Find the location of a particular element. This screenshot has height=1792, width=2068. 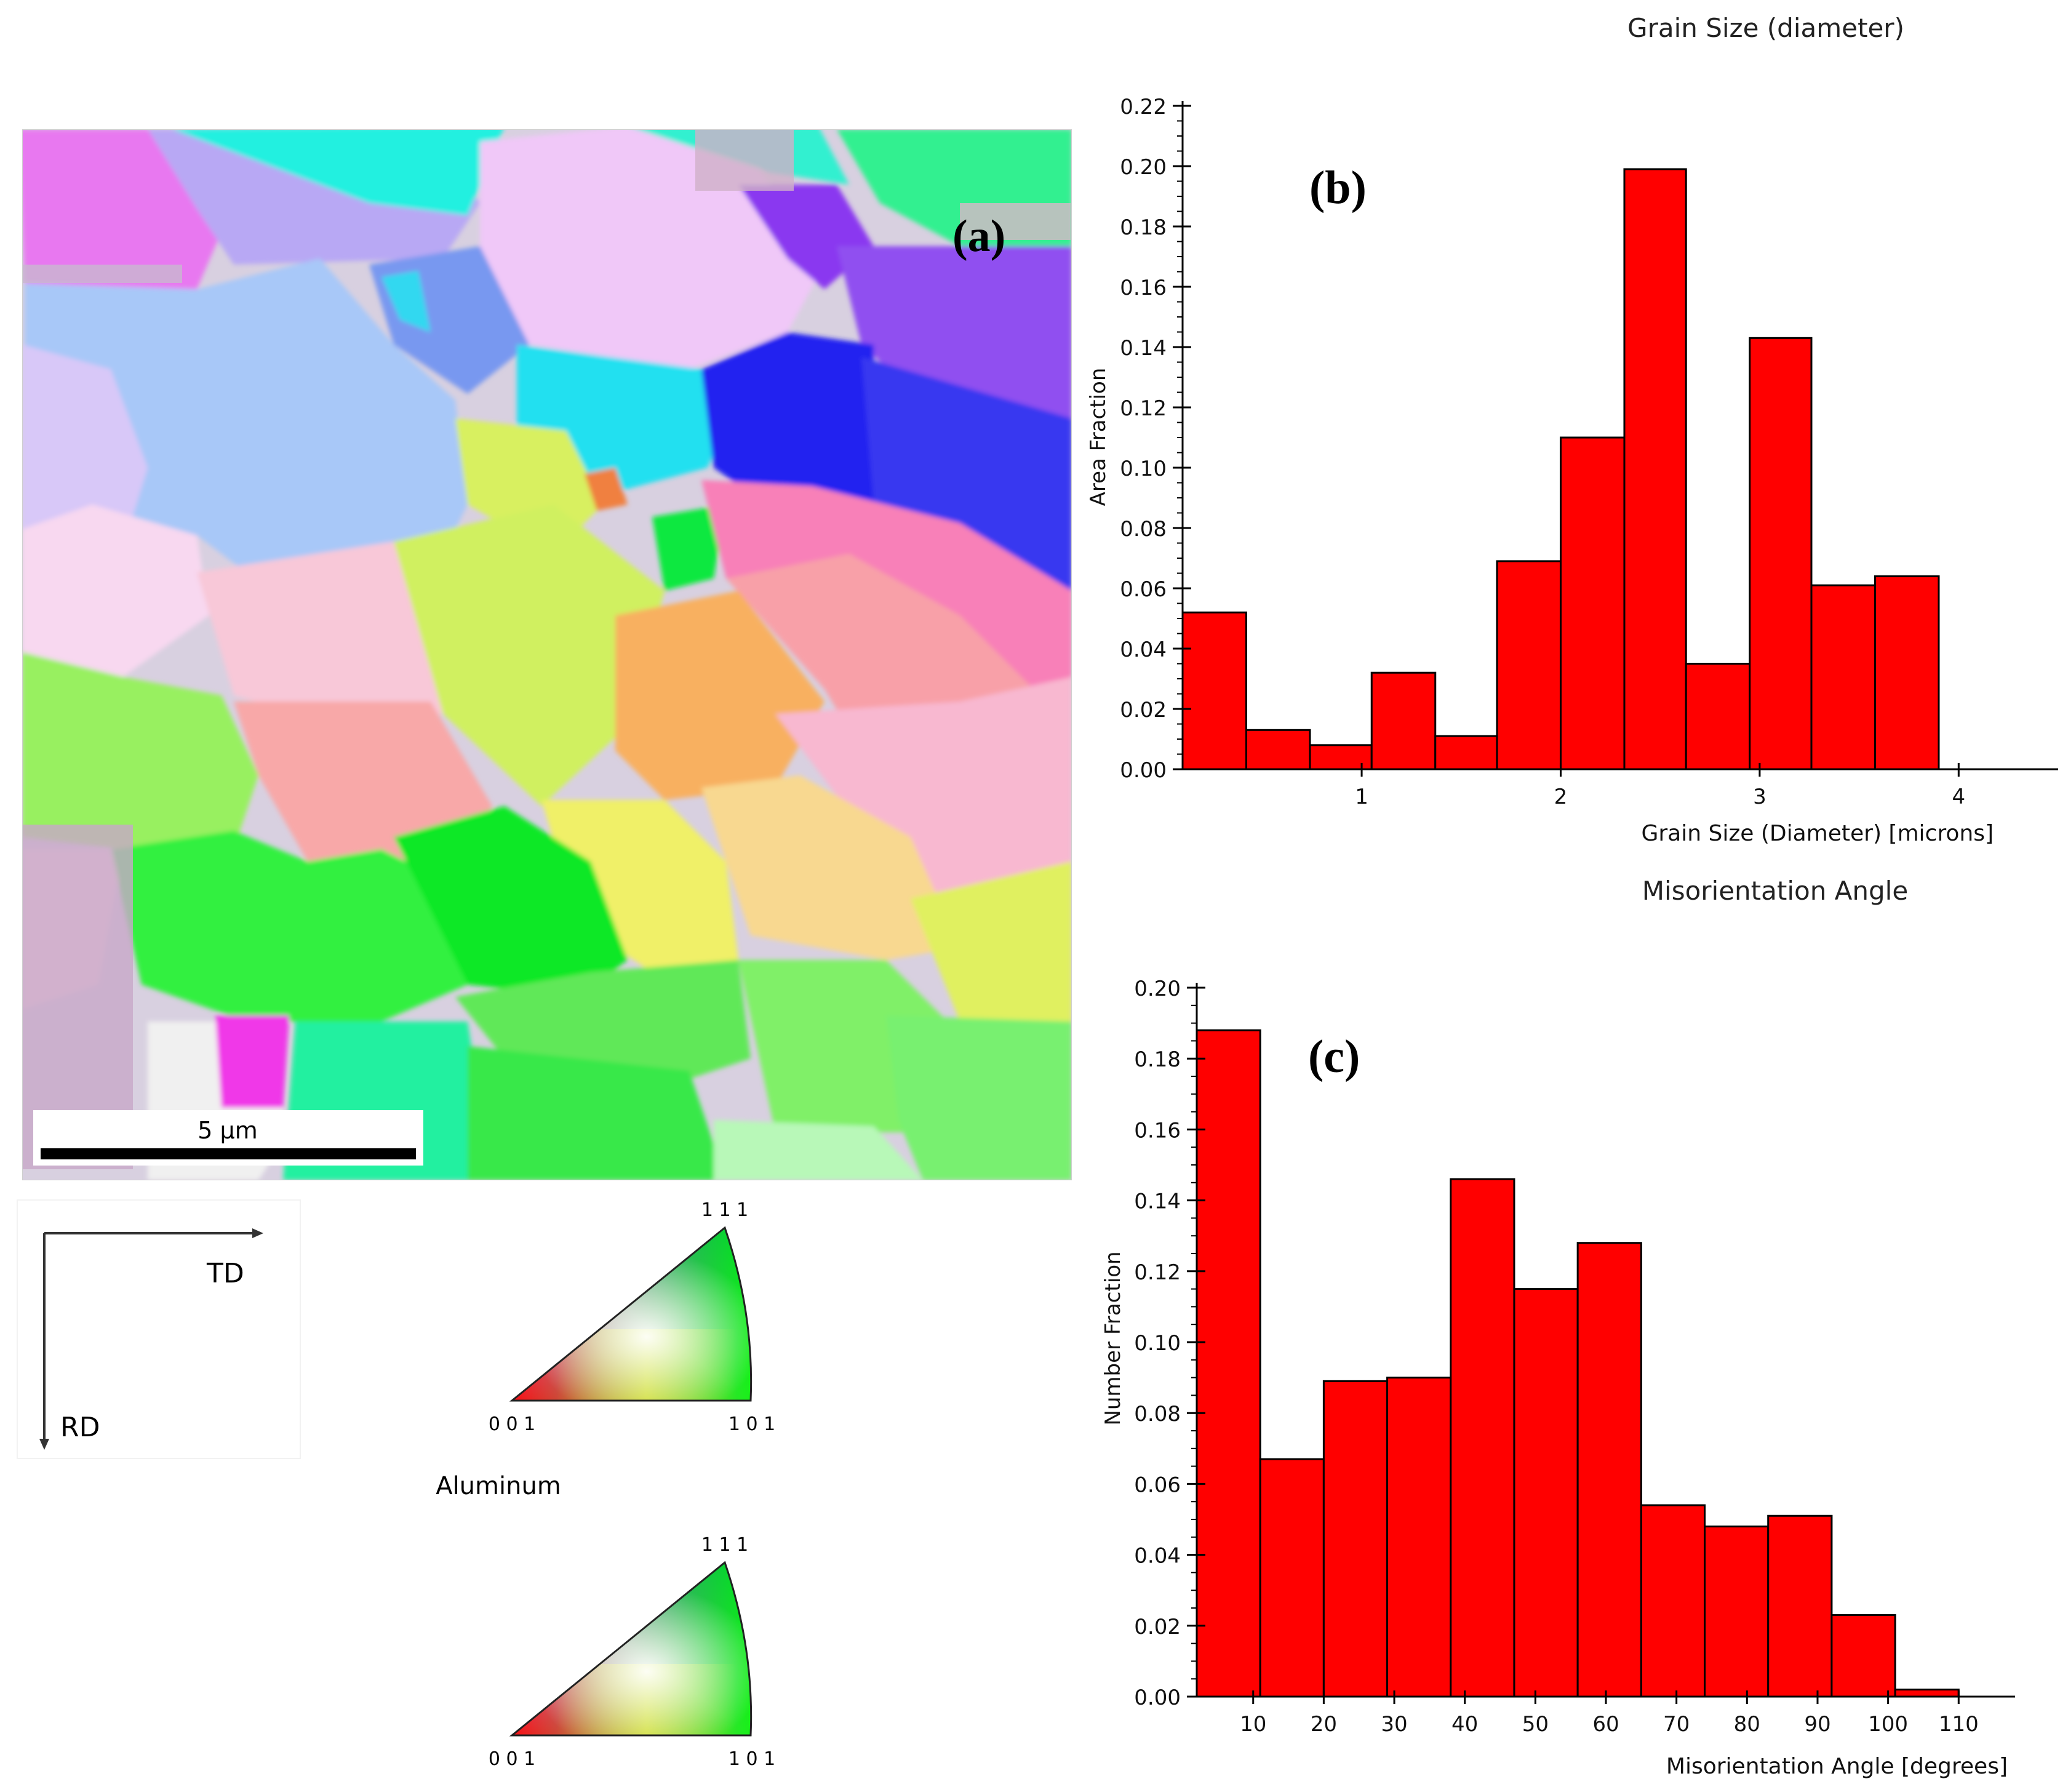

rd-arrow-icon is located at coordinates (44, 1444).